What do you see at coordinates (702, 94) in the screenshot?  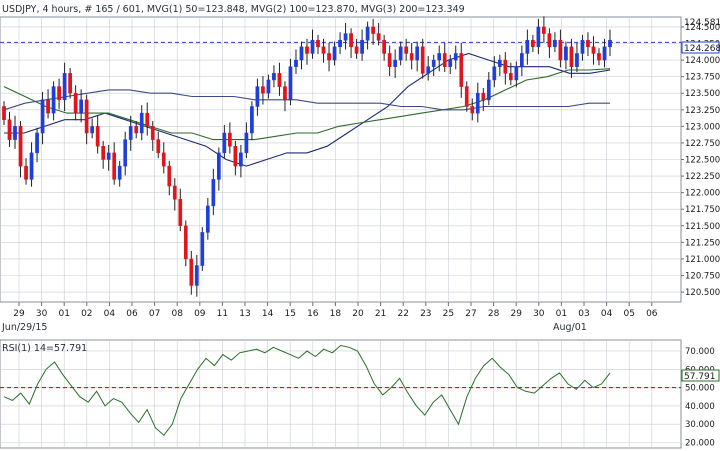 I see `price-tick-label: 123.500` at bounding box center [702, 94].